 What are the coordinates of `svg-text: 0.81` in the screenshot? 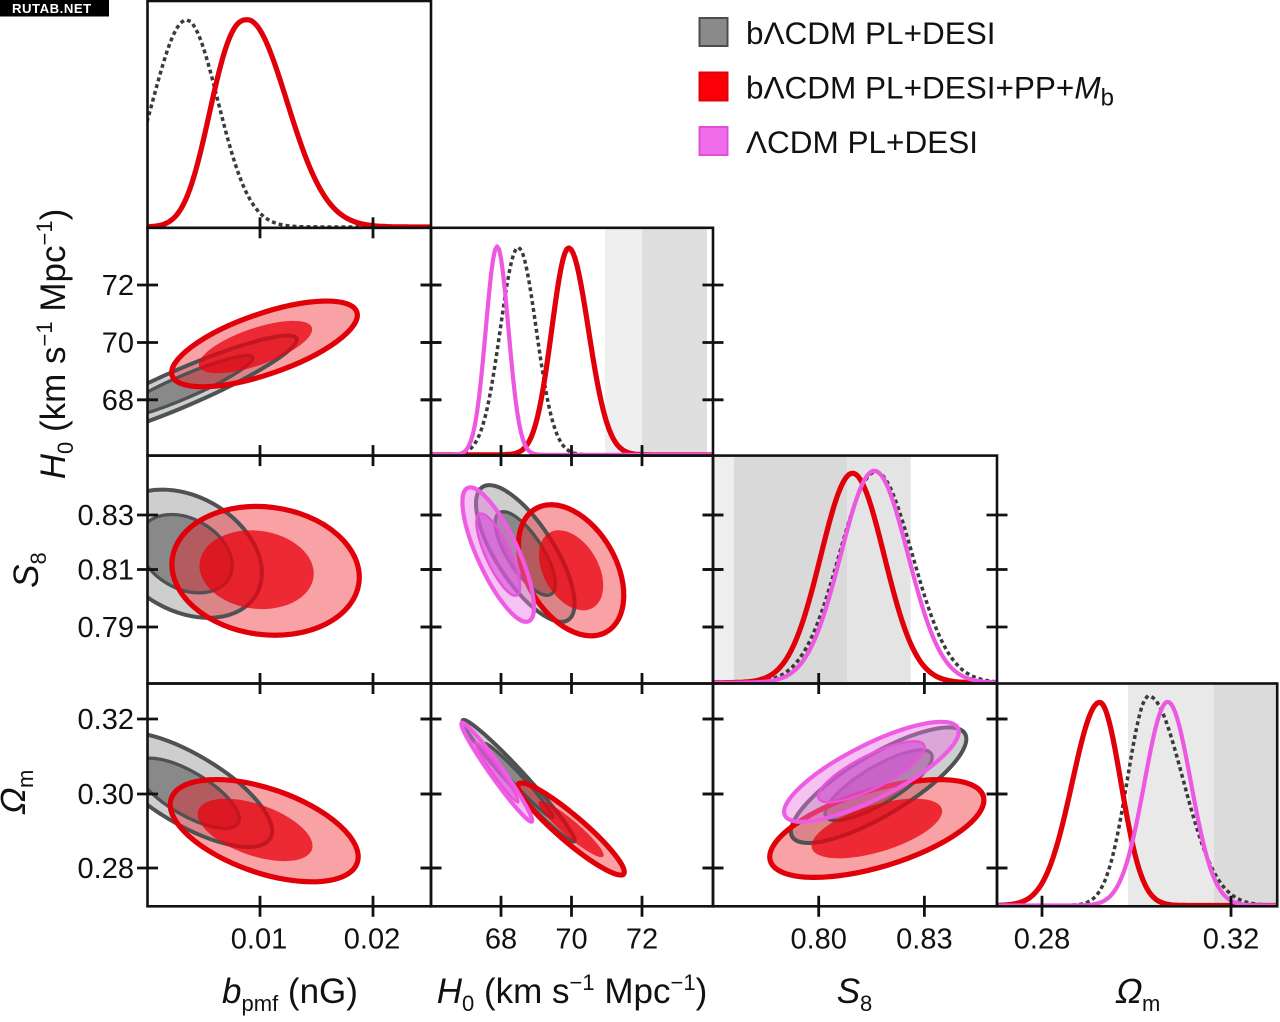 It's located at (106, 571).